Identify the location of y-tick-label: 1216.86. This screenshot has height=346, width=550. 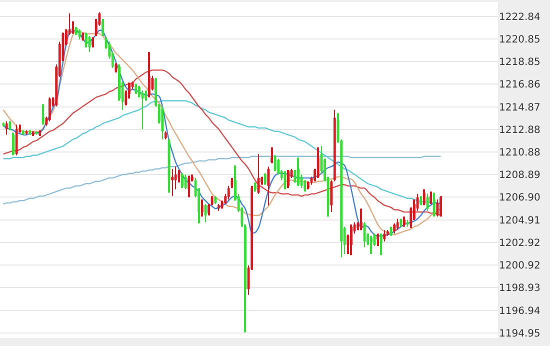
(519, 85).